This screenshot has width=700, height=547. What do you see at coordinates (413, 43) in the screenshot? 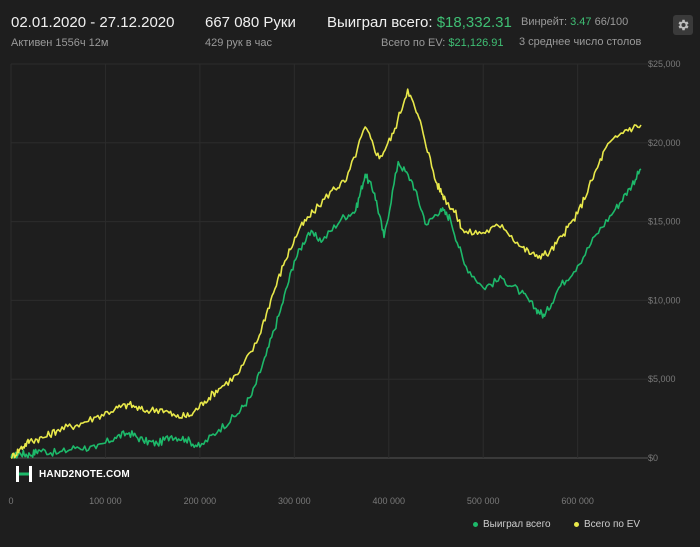
I see `total-ev-label: Всего по EV:` at bounding box center [413, 43].